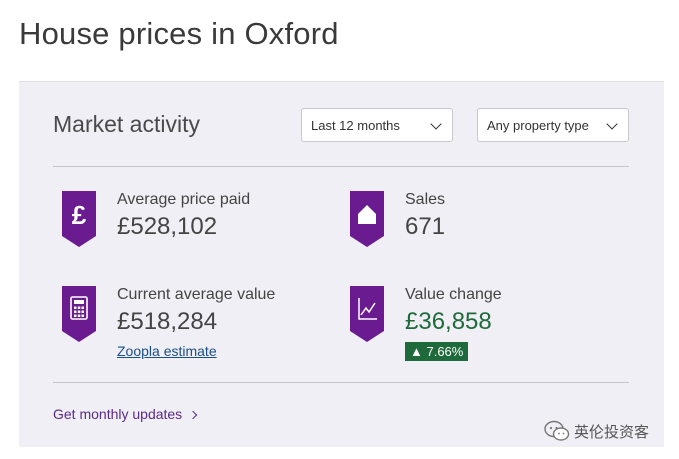  I want to click on wechat-icon, so click(557, 430).